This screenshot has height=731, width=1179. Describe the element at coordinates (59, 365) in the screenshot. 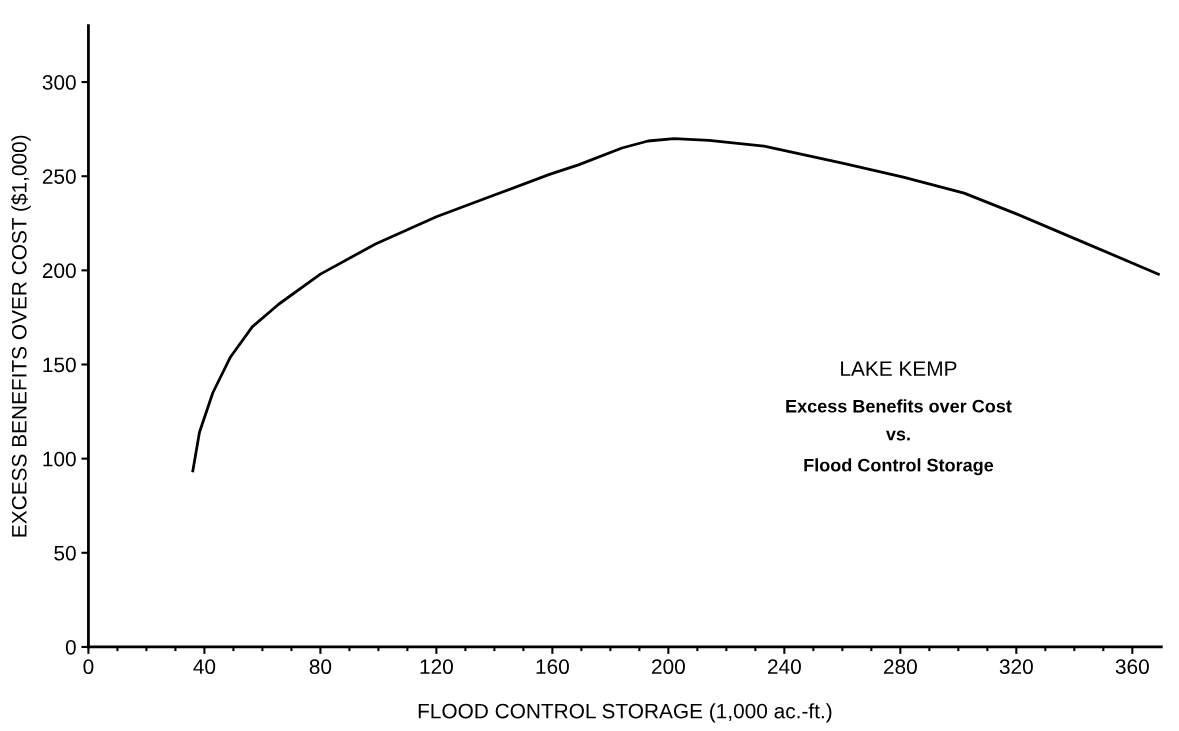

I see `y-tick-label: 150` at that location.